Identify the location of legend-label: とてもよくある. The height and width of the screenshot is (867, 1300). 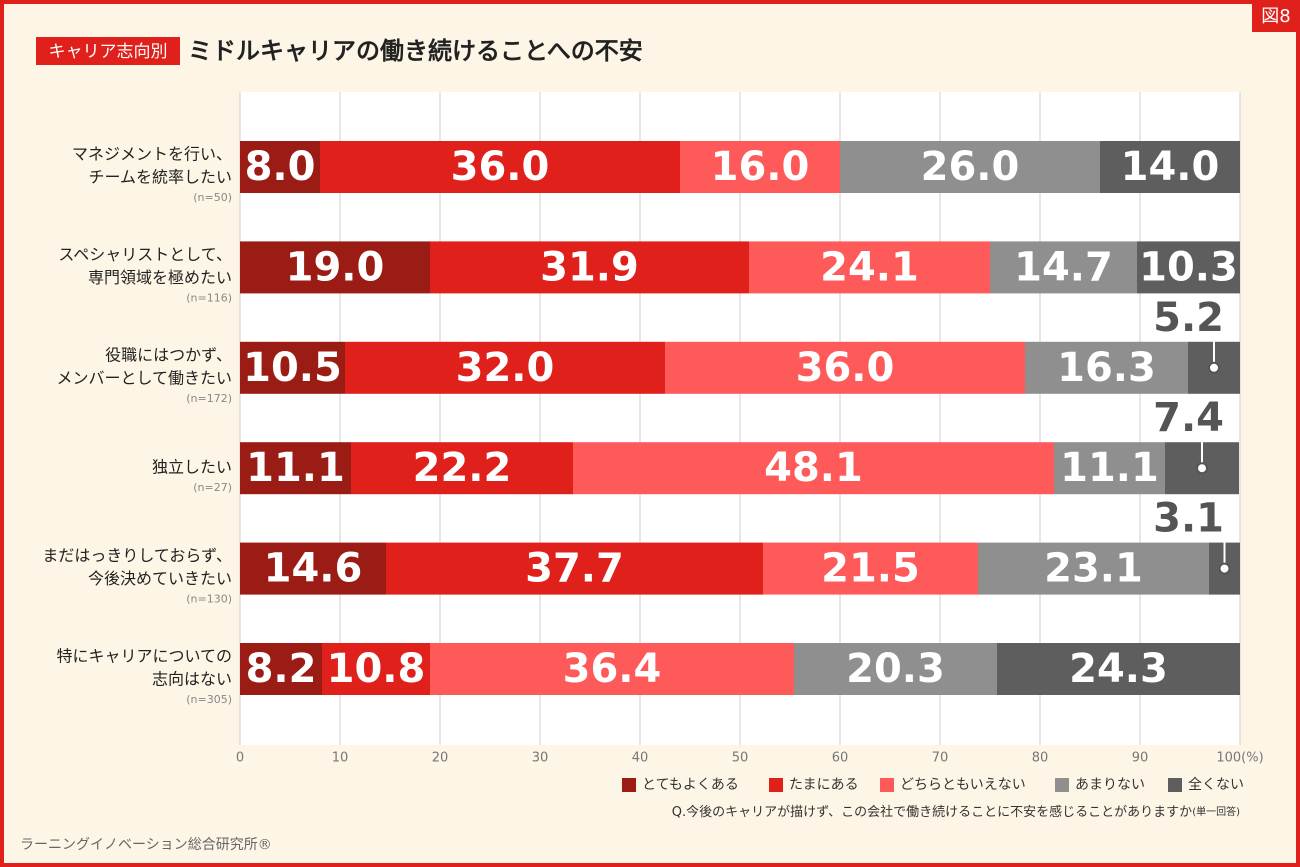
(690, 785).